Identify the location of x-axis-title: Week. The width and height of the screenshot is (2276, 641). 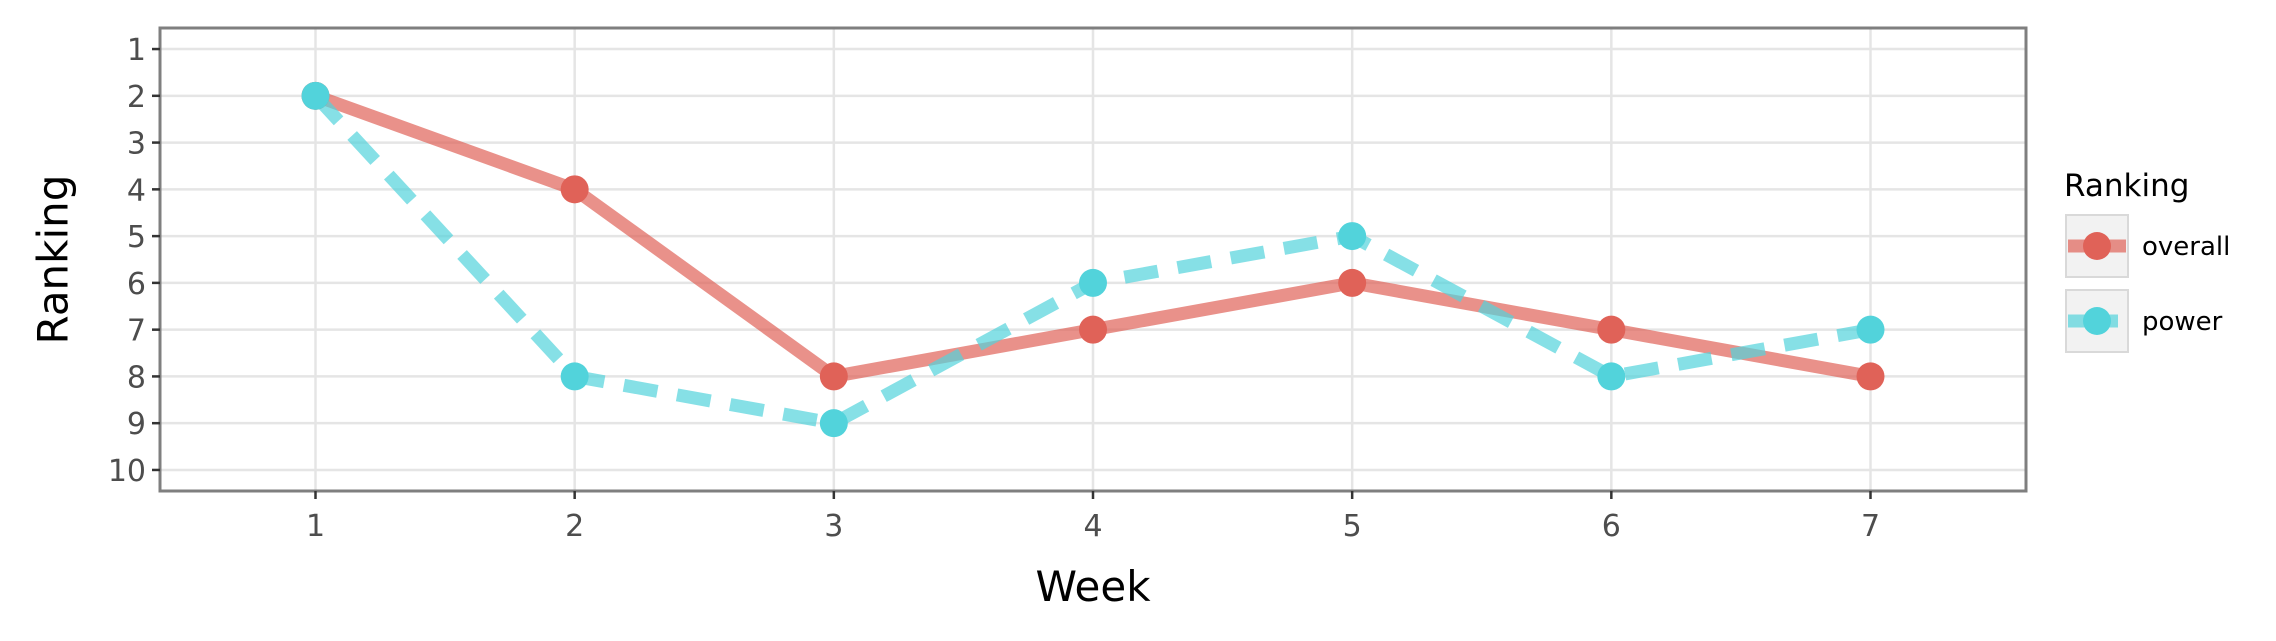
(1093, 586).